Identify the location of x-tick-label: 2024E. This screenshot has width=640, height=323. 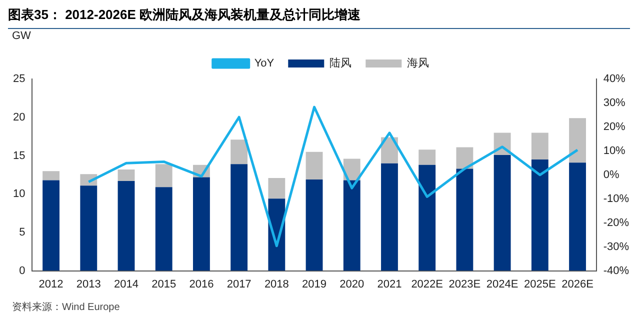
(502, 284).